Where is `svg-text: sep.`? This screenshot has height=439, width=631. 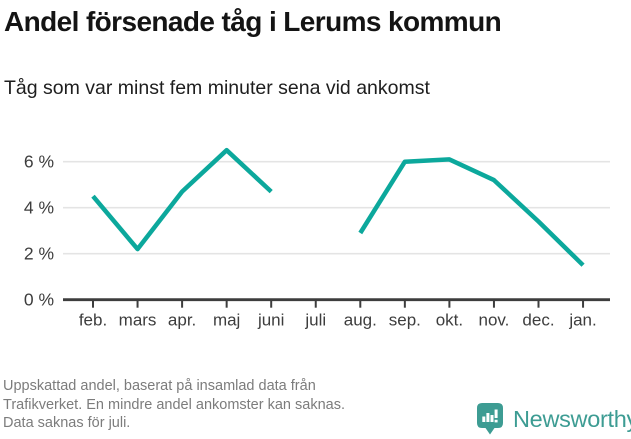 svg-text: sep. is located at coordinates (405, 320).